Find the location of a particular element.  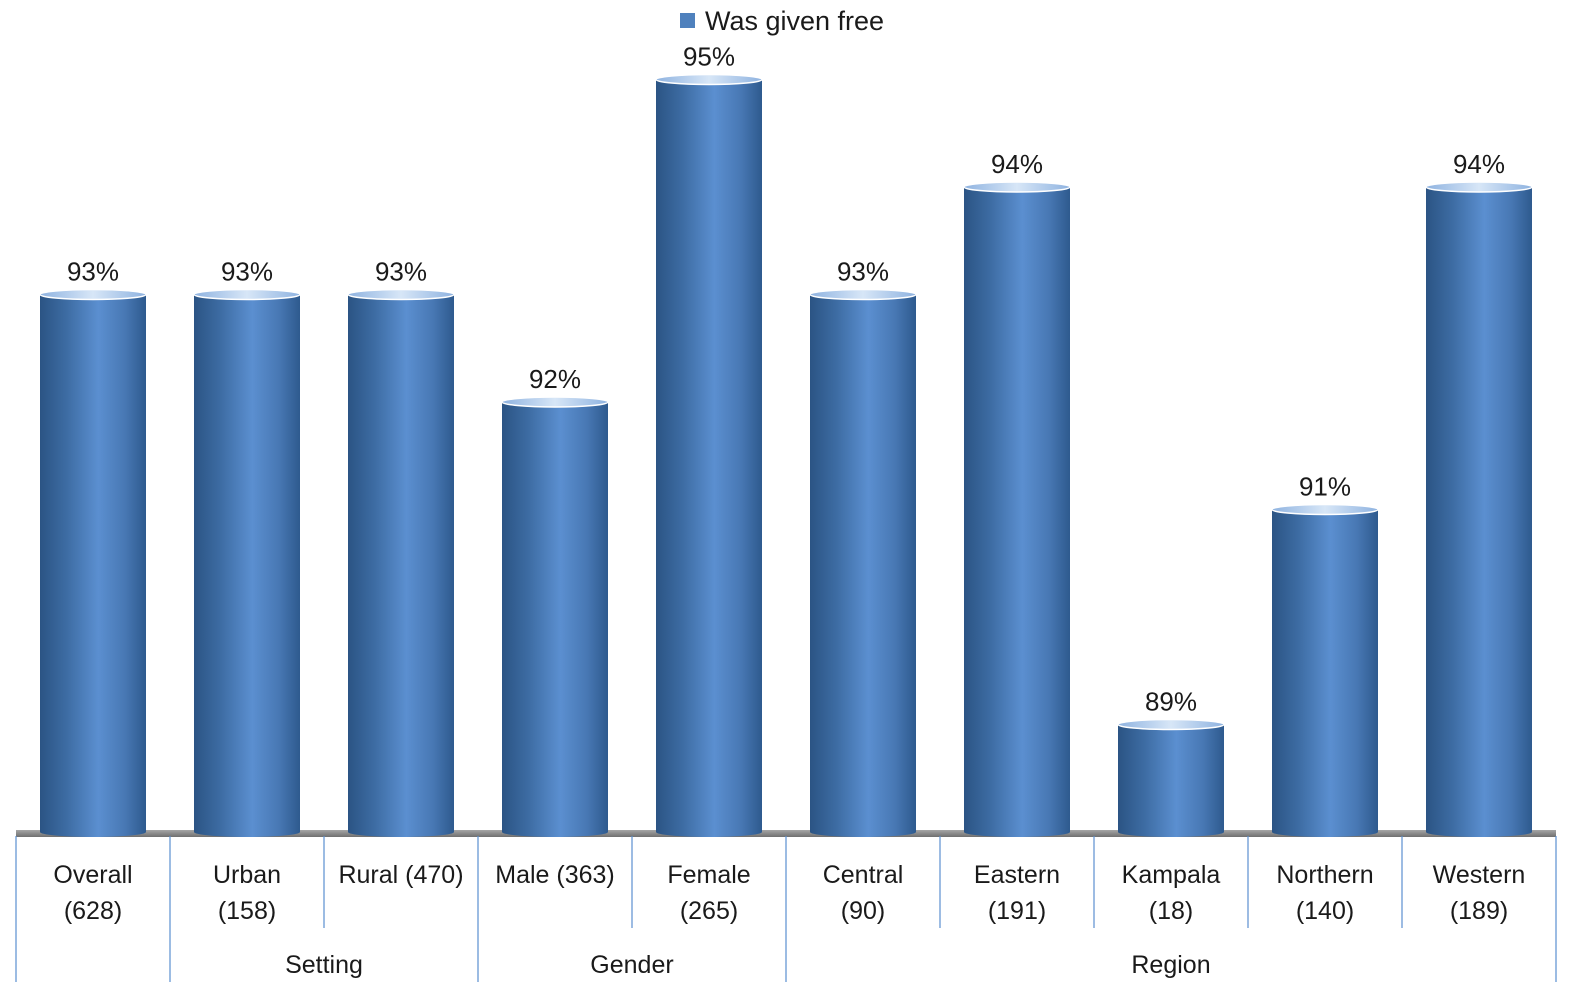

category-label: Central is located at coordinates (863, 875).